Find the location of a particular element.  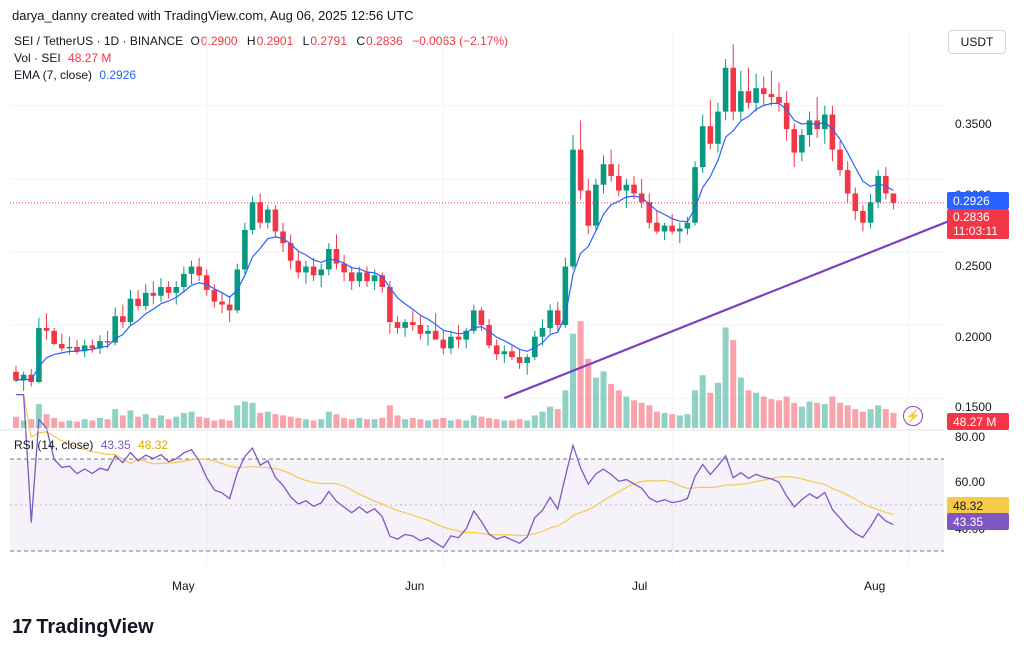

close-label: C is located at coordinates (361, 41).